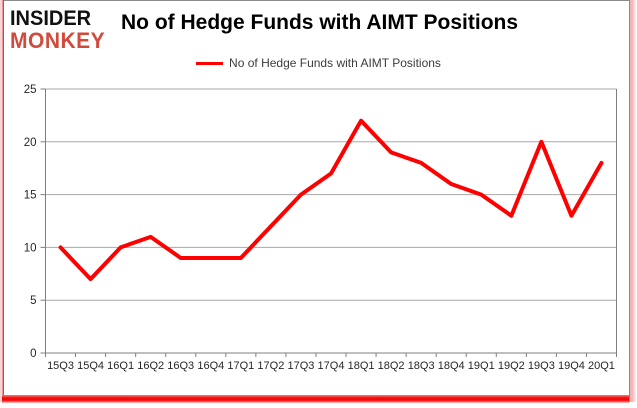 This screenshot has height=408, width=637. I want to click on svg-text: 19Q2, so click(511, 366).